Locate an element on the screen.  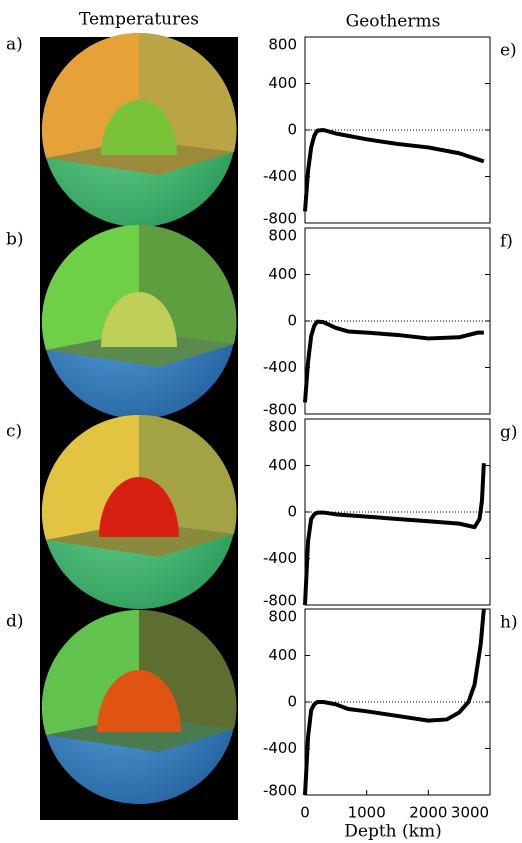
panel-label: b) is located at coordinates (15, 240).